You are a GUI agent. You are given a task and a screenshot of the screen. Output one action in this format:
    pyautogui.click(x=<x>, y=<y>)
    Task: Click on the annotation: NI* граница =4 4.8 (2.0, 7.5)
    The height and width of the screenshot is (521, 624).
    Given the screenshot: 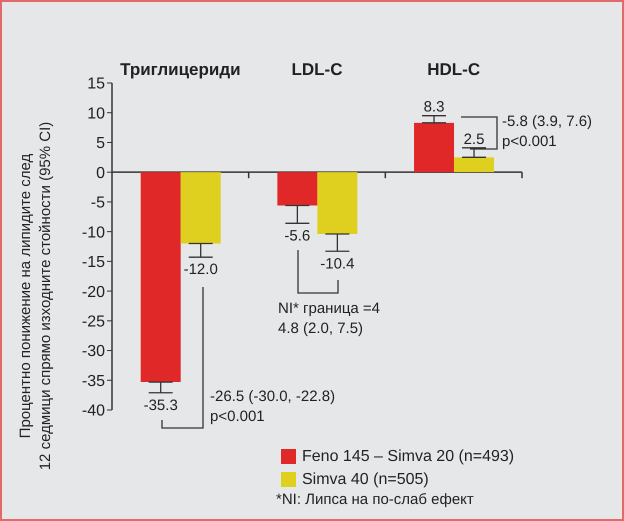 What is the action you would take?
    pyautogui.click(x=329, y=318)
    